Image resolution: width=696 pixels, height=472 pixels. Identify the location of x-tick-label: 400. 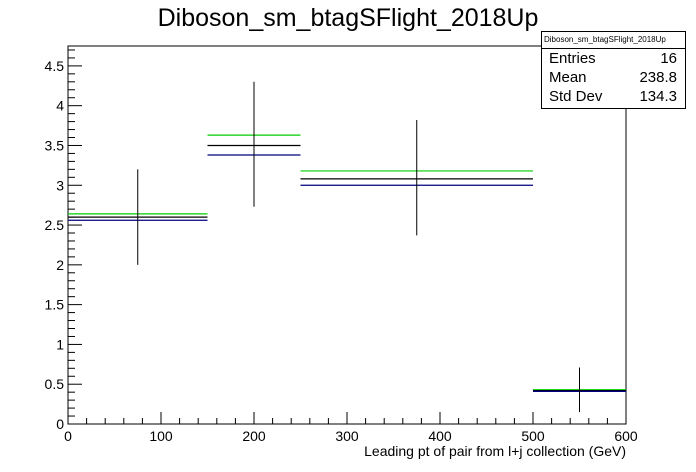
(440, 436).